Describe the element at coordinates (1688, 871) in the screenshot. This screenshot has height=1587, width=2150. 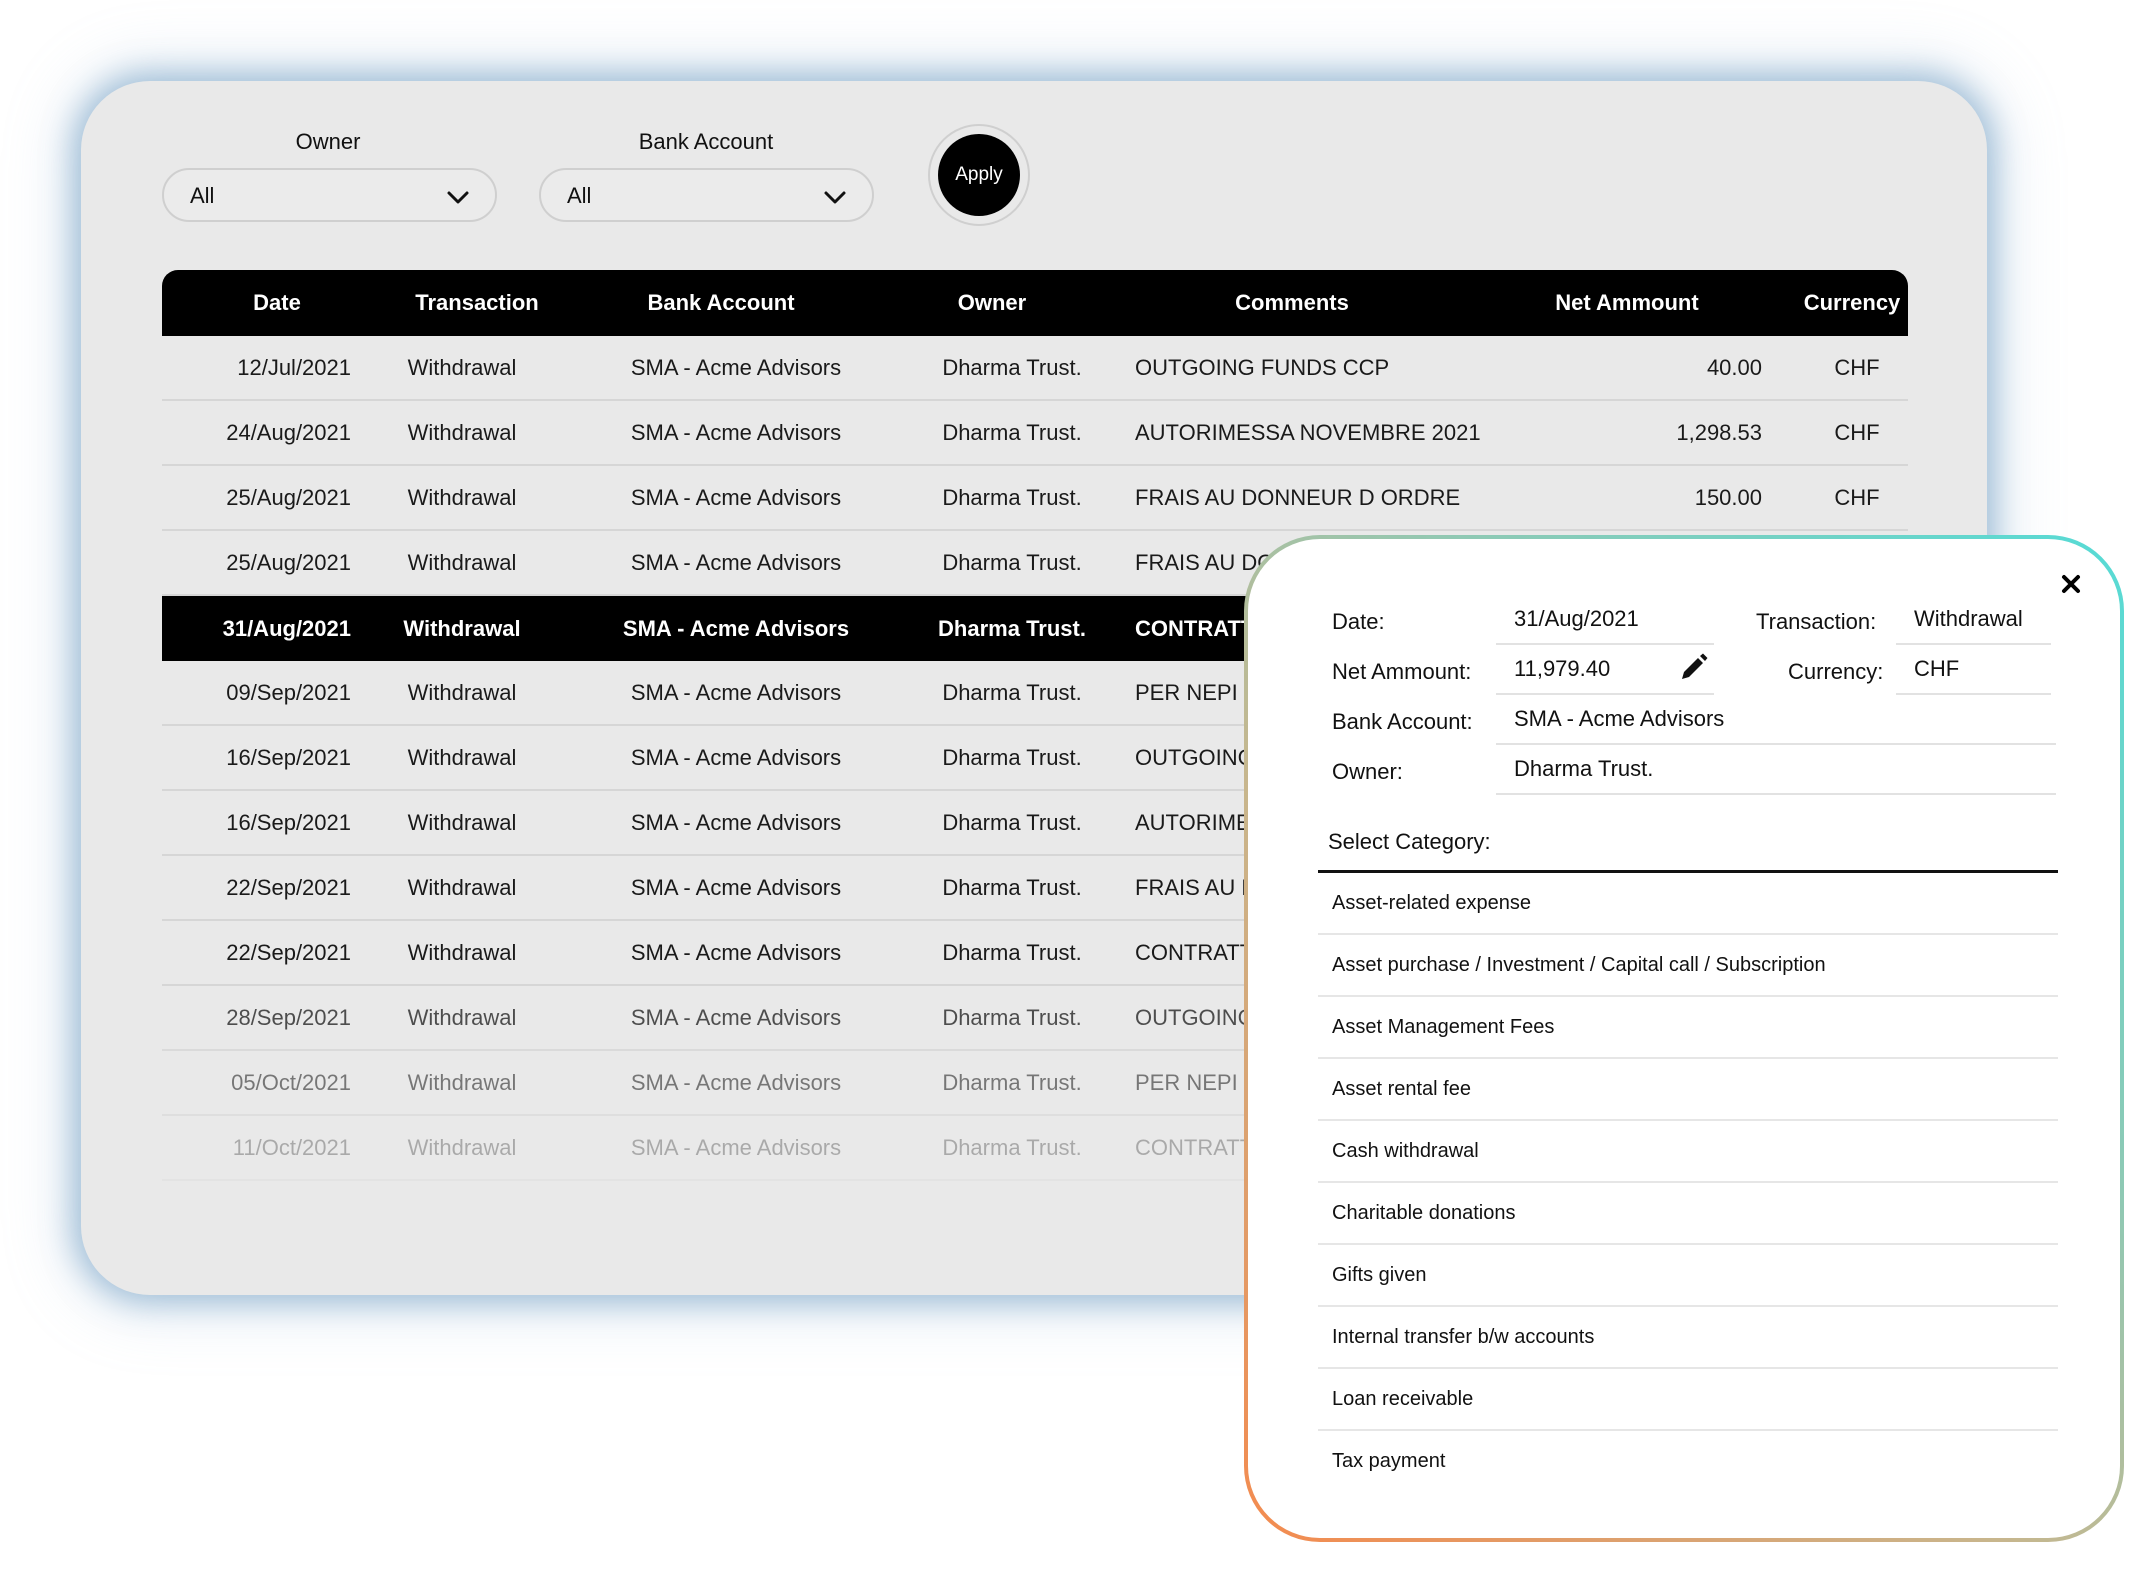
I see `category-divider` at that location.